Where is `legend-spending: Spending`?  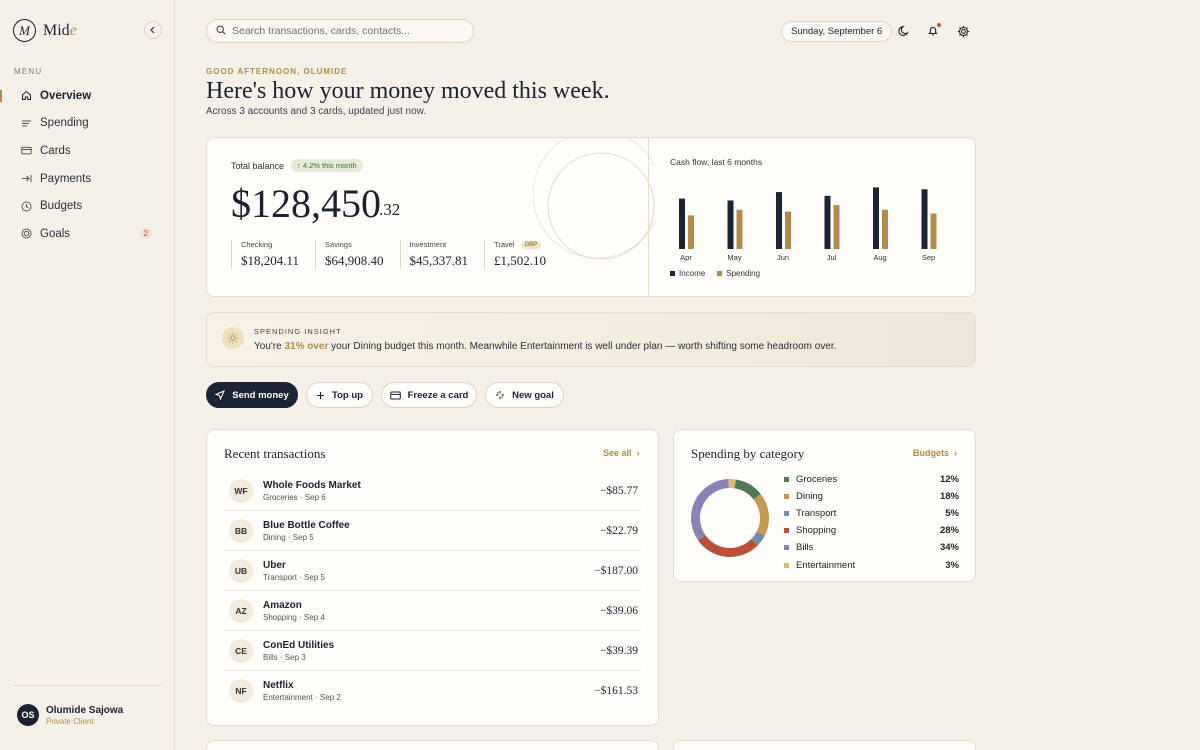 legend-spending: Spending is located at coordinates (738, 273).